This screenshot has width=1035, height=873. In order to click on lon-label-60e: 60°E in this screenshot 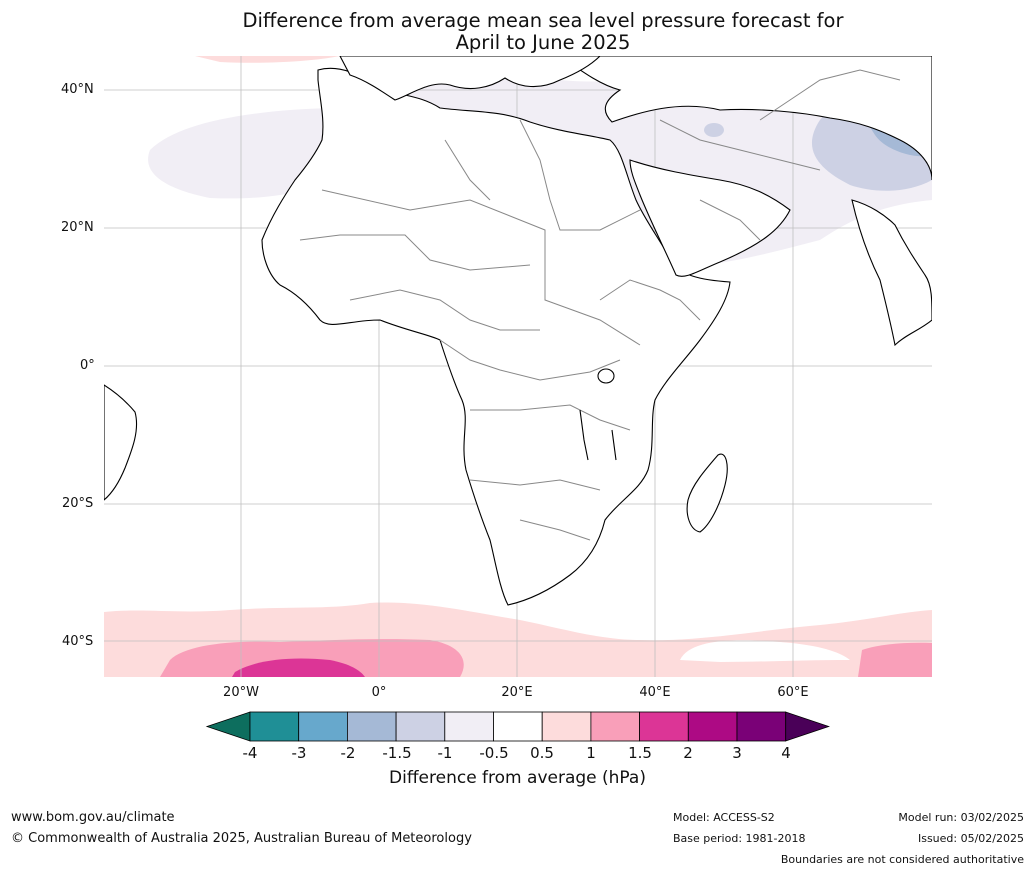, I will do `click(793, 692)`.